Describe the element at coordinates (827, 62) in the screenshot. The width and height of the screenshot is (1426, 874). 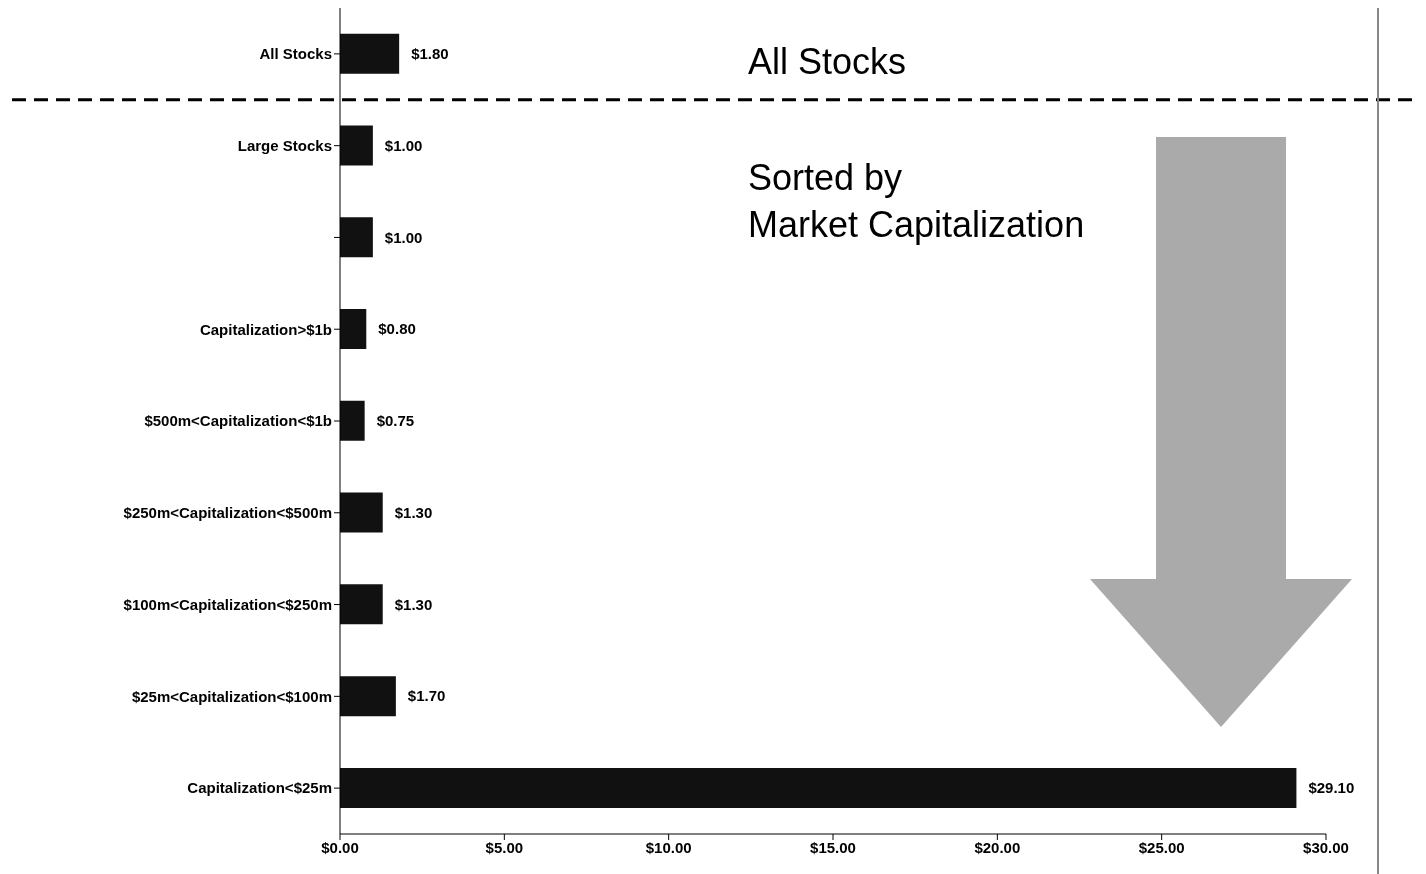
I see `annotation: All Stocks` at that location.